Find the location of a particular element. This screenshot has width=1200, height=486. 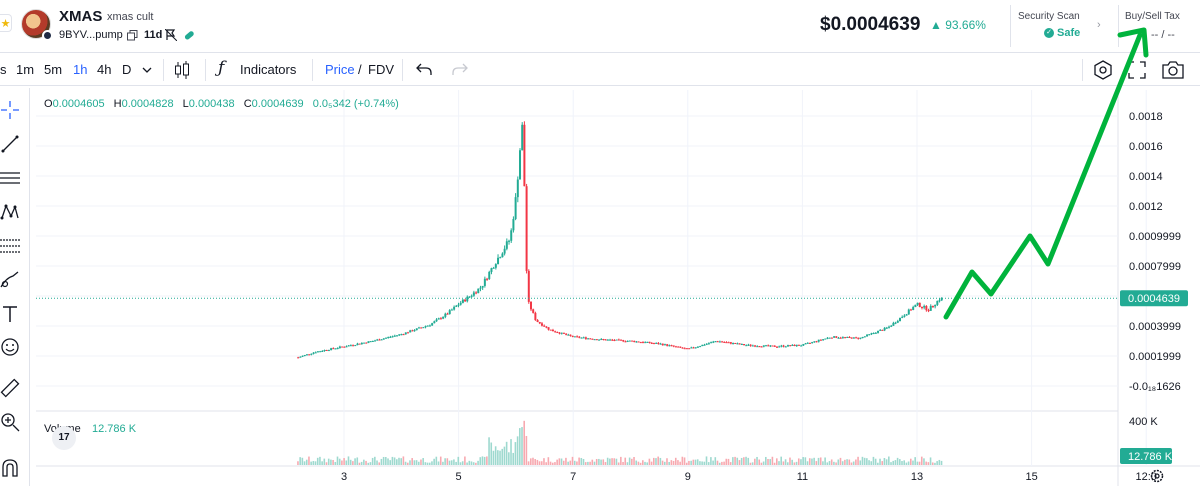

zoom-in-icon is located at coordinates (10, 422).